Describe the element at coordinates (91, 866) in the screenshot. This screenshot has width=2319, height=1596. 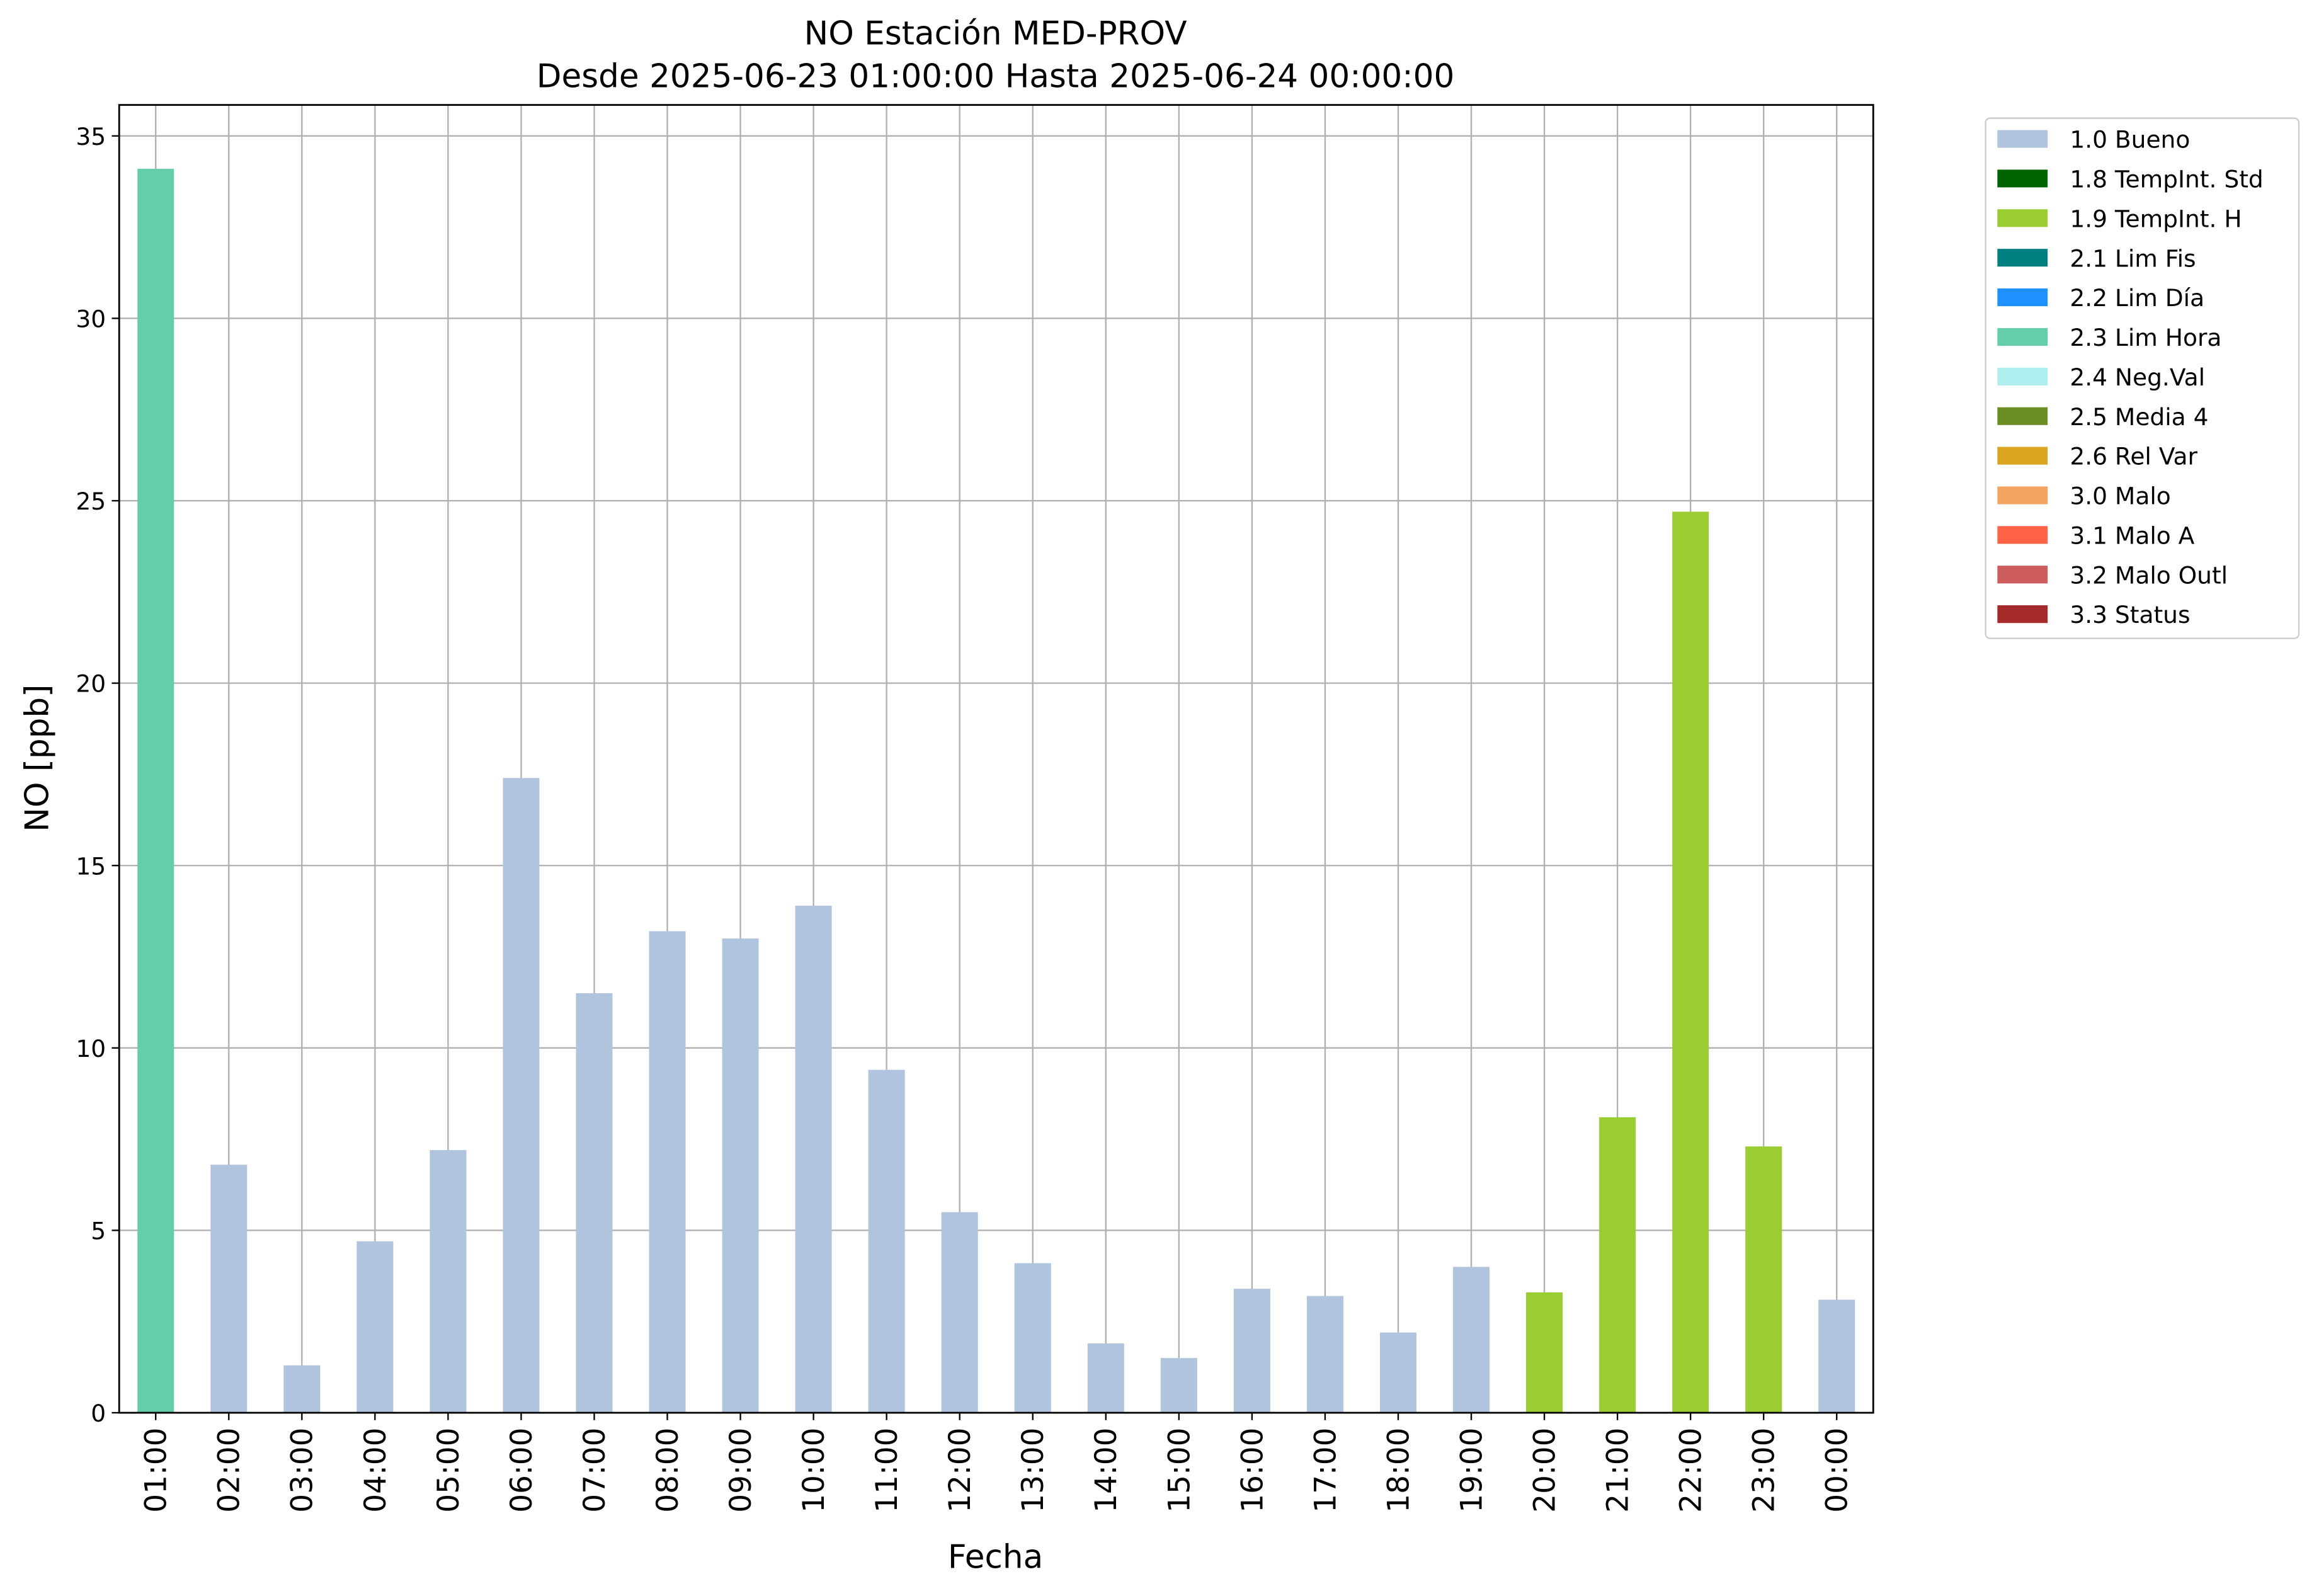
I see `y-tick-label: 15` at that location.